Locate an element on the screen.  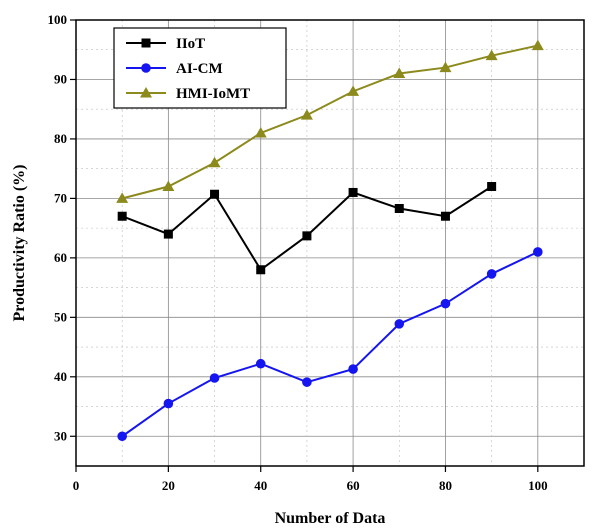
x-tick-label: 0 is located at coordinates (76, 485).